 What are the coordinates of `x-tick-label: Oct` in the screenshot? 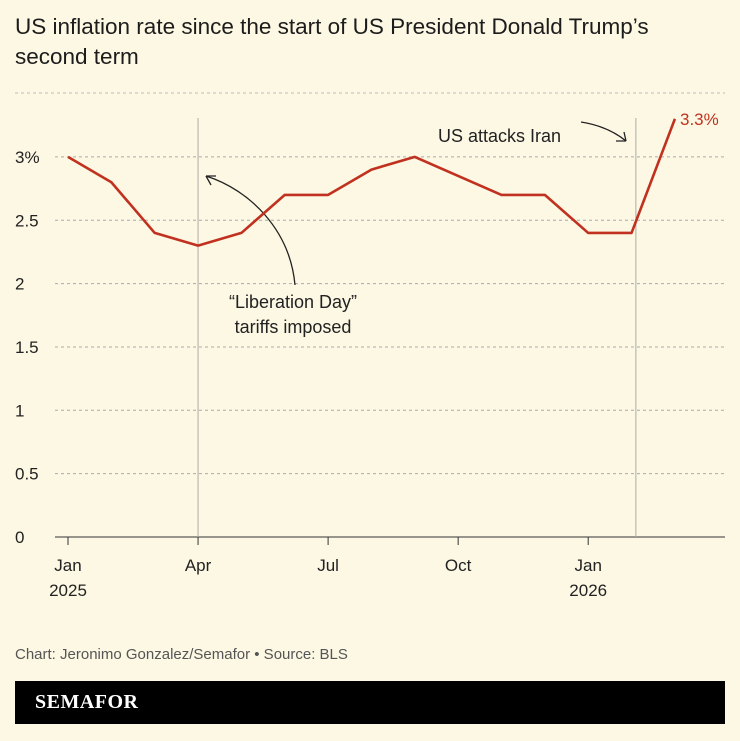 It's located at (458, 565).